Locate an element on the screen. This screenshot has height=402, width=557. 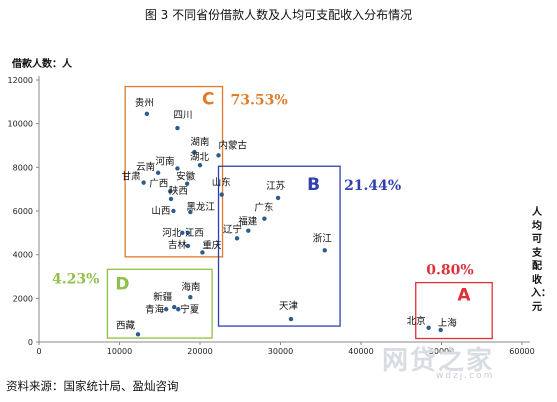
point-label: 新疆 is located at coordinates (163, 297).